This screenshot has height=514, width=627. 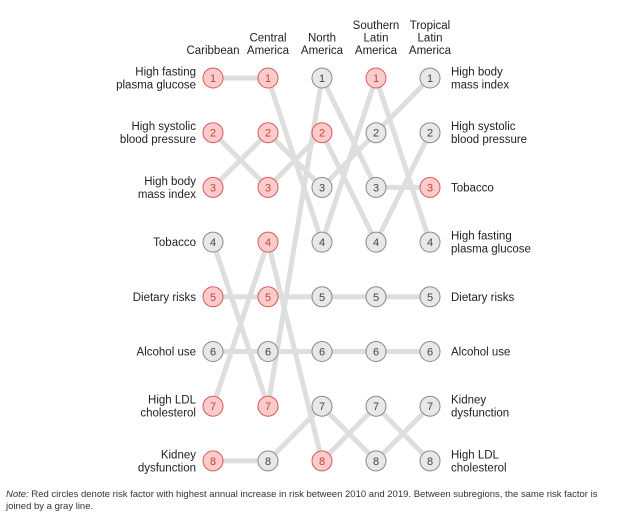 What do you see at coordinates (480, 86) in the screenshot?
I see `right-label-high-body-mass-index: mass index` at bounding box center [480, 86].